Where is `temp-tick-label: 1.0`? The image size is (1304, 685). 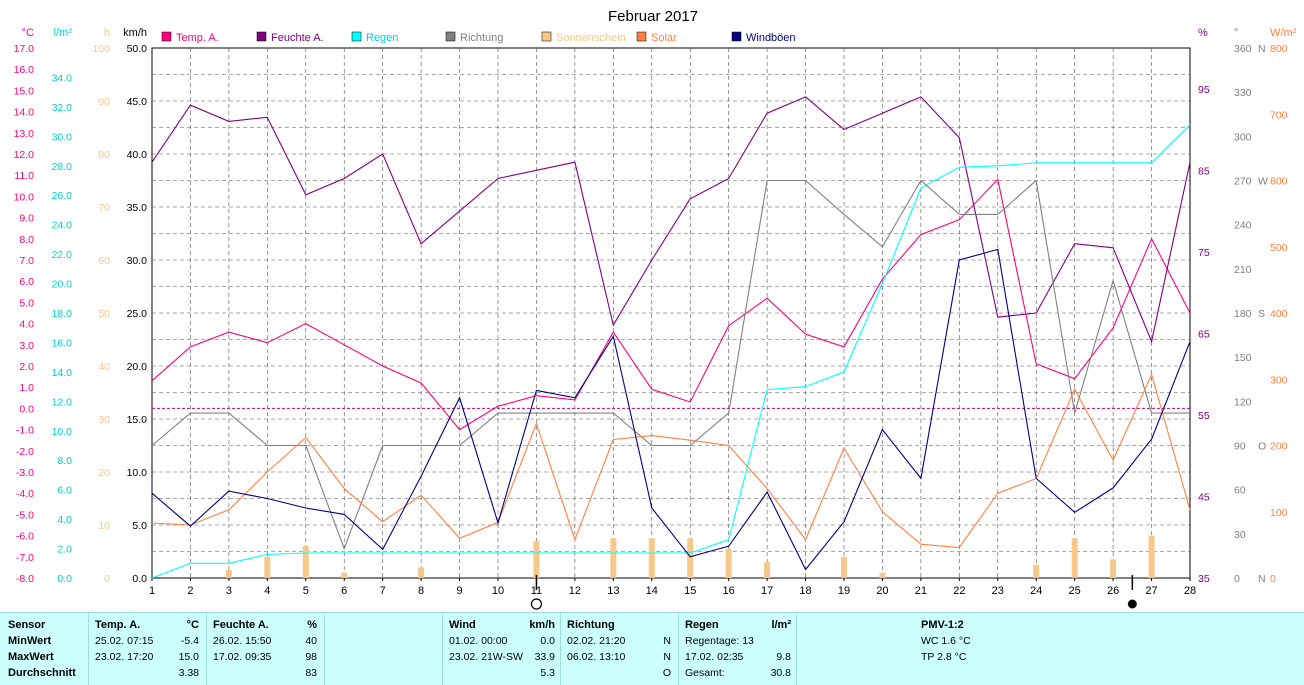
temp-tick-label: 1.0 is located at coordinates (26, 388).